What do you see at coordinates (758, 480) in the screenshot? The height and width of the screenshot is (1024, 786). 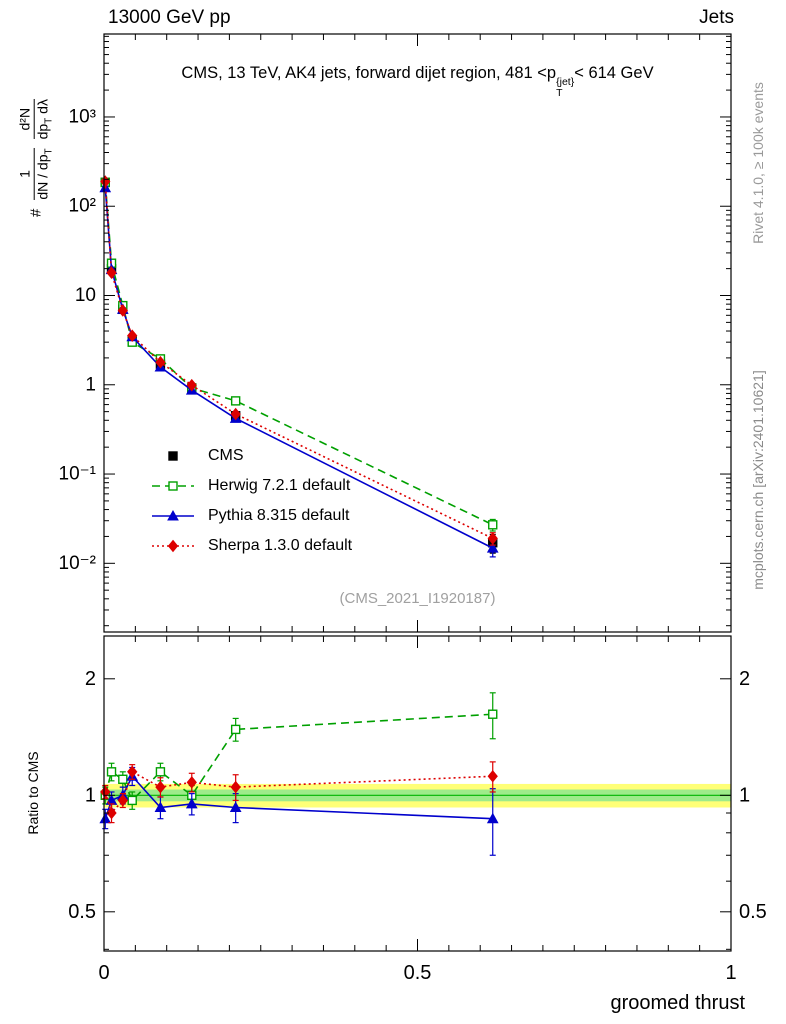 I see `mcplots-arxiv-note: mcplots.cern.ch [arXiv:2401.10621]` at bounding box center [758, 480].